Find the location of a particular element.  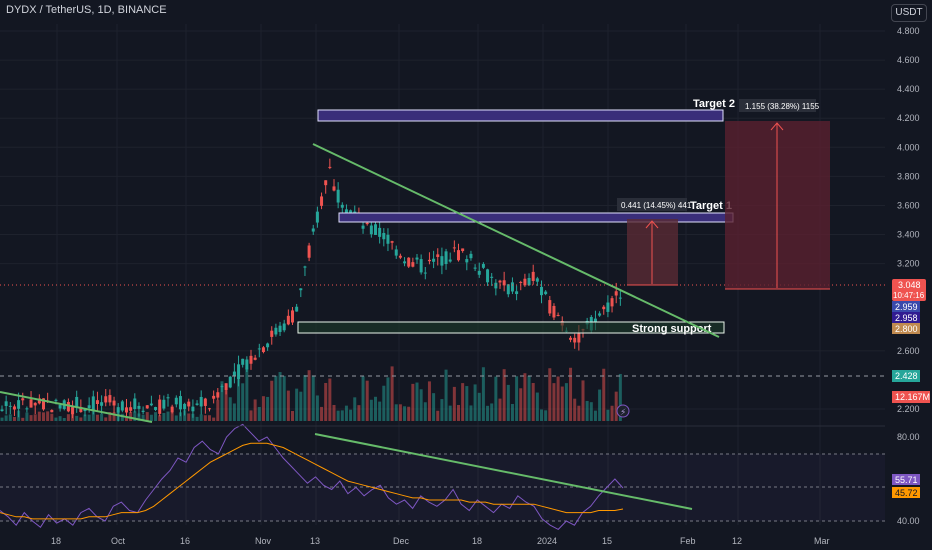

price-tick: 4.800 is located at coordinates (908, 31).